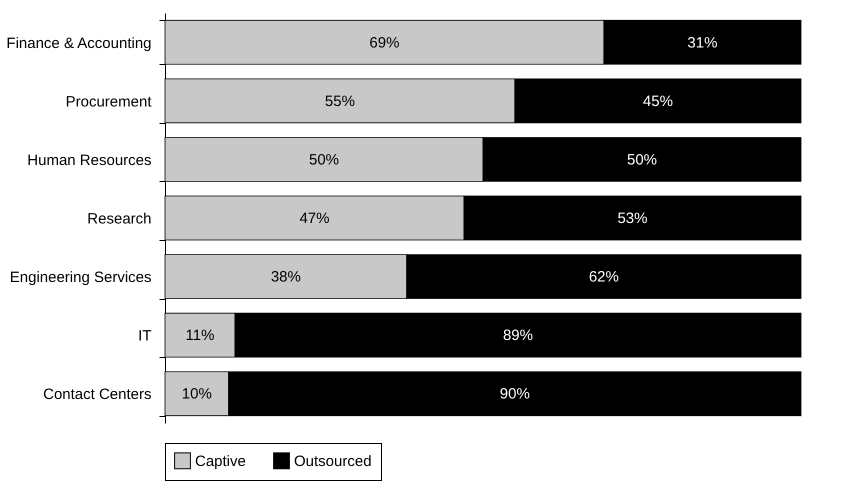 The width and height of the screenshot is (868, 502). I want to click on data-label: 62%, so click(603, 277).